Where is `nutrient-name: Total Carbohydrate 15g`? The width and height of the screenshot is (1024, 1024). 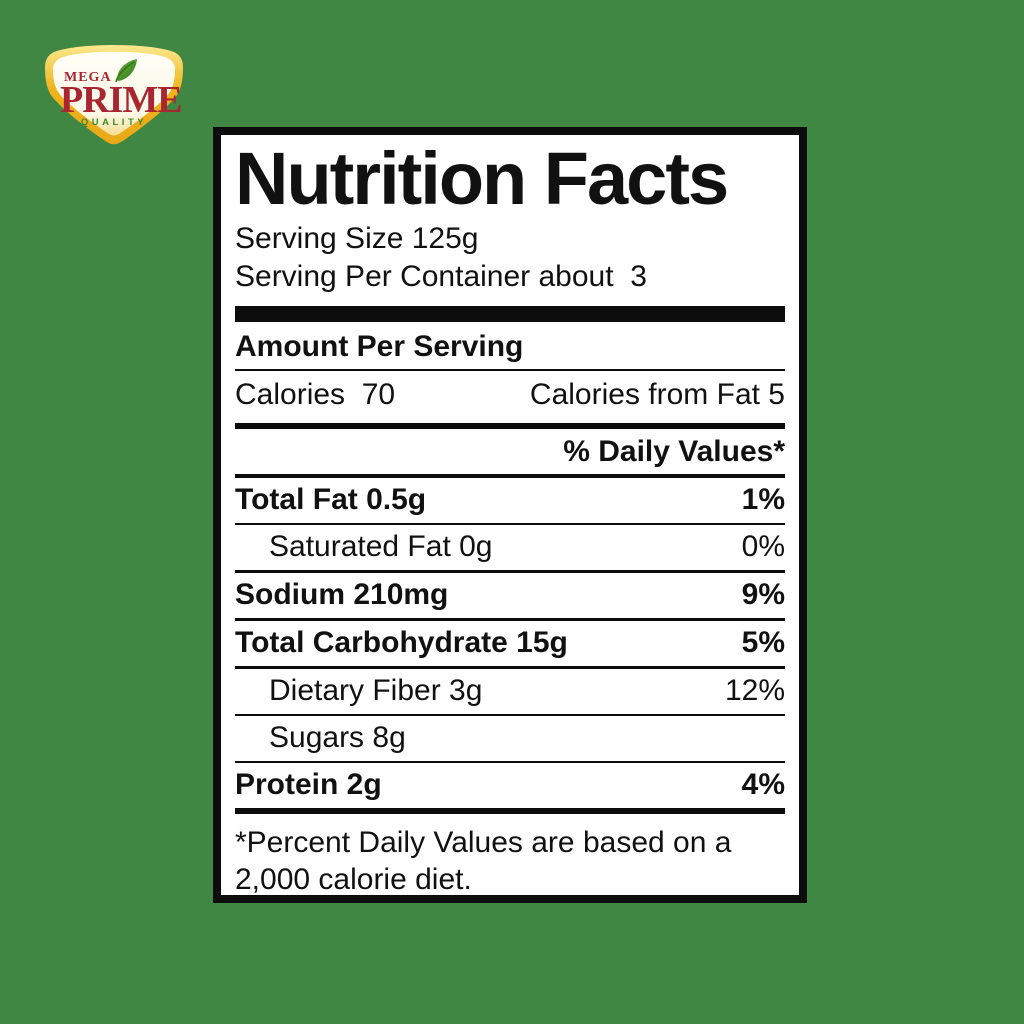 nutrient-name: Total Carbohydrate 15g is located at coordinates (401, 643).